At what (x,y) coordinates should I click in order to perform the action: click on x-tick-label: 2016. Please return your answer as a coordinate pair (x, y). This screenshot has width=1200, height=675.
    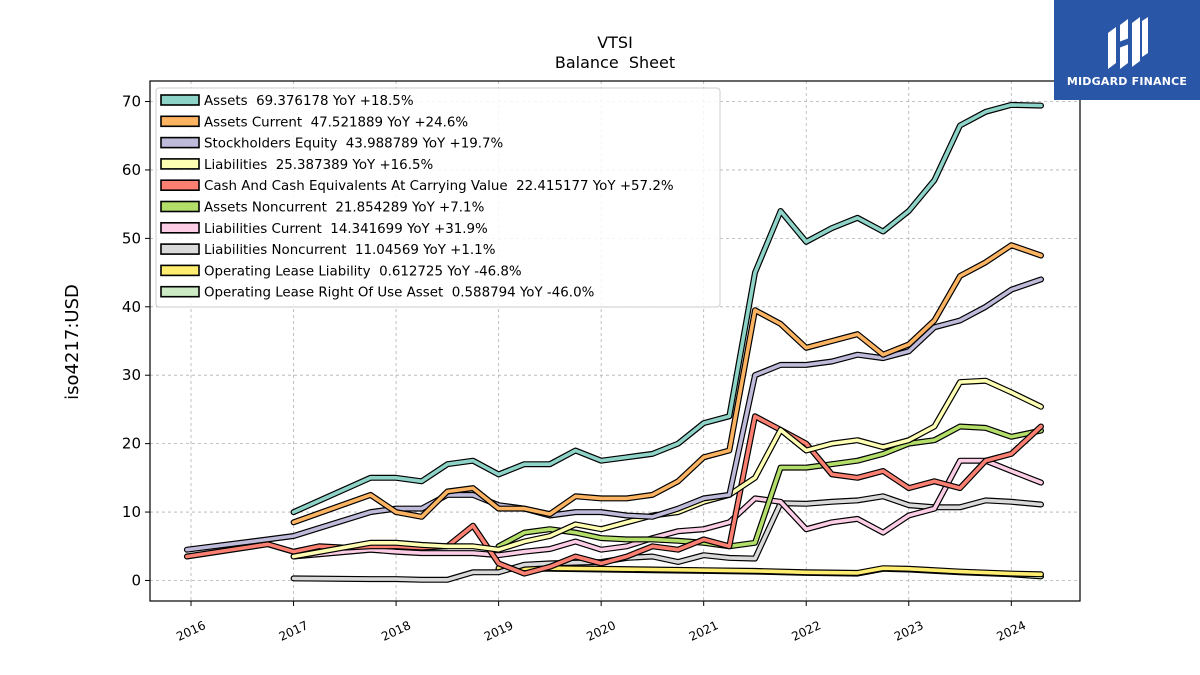
    Looking at the image, I should click on (191, 631).